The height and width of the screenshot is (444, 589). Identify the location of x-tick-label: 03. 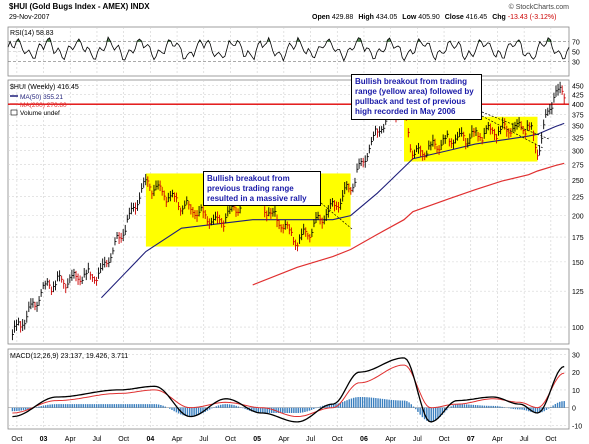
(44, 439).